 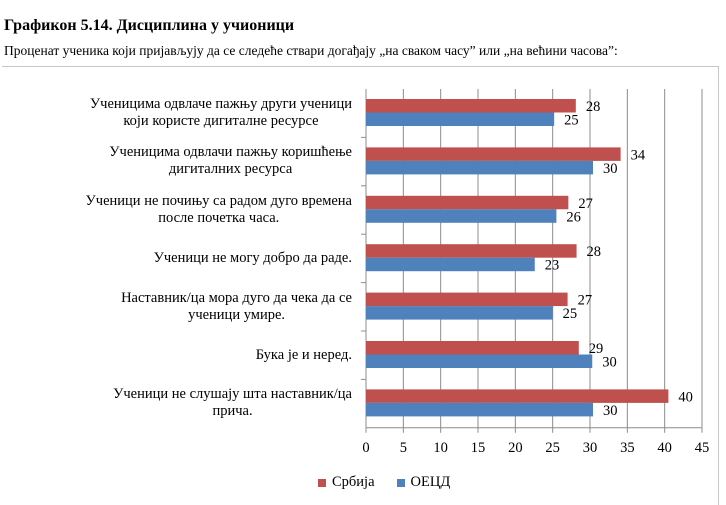 What do you see at coordinates (384, 482) in the screenshot?
I see `legend: Србија ОЕЦД` at bounding box center [384, 482].